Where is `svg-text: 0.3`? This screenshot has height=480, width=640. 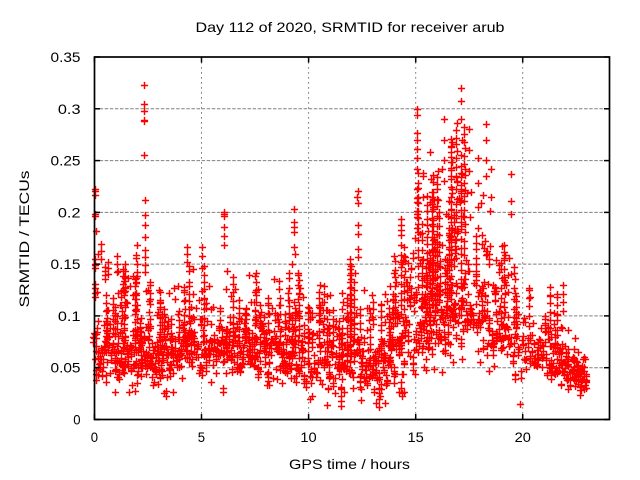 svg-text: 0.3 is located at coordinates (69, 109).